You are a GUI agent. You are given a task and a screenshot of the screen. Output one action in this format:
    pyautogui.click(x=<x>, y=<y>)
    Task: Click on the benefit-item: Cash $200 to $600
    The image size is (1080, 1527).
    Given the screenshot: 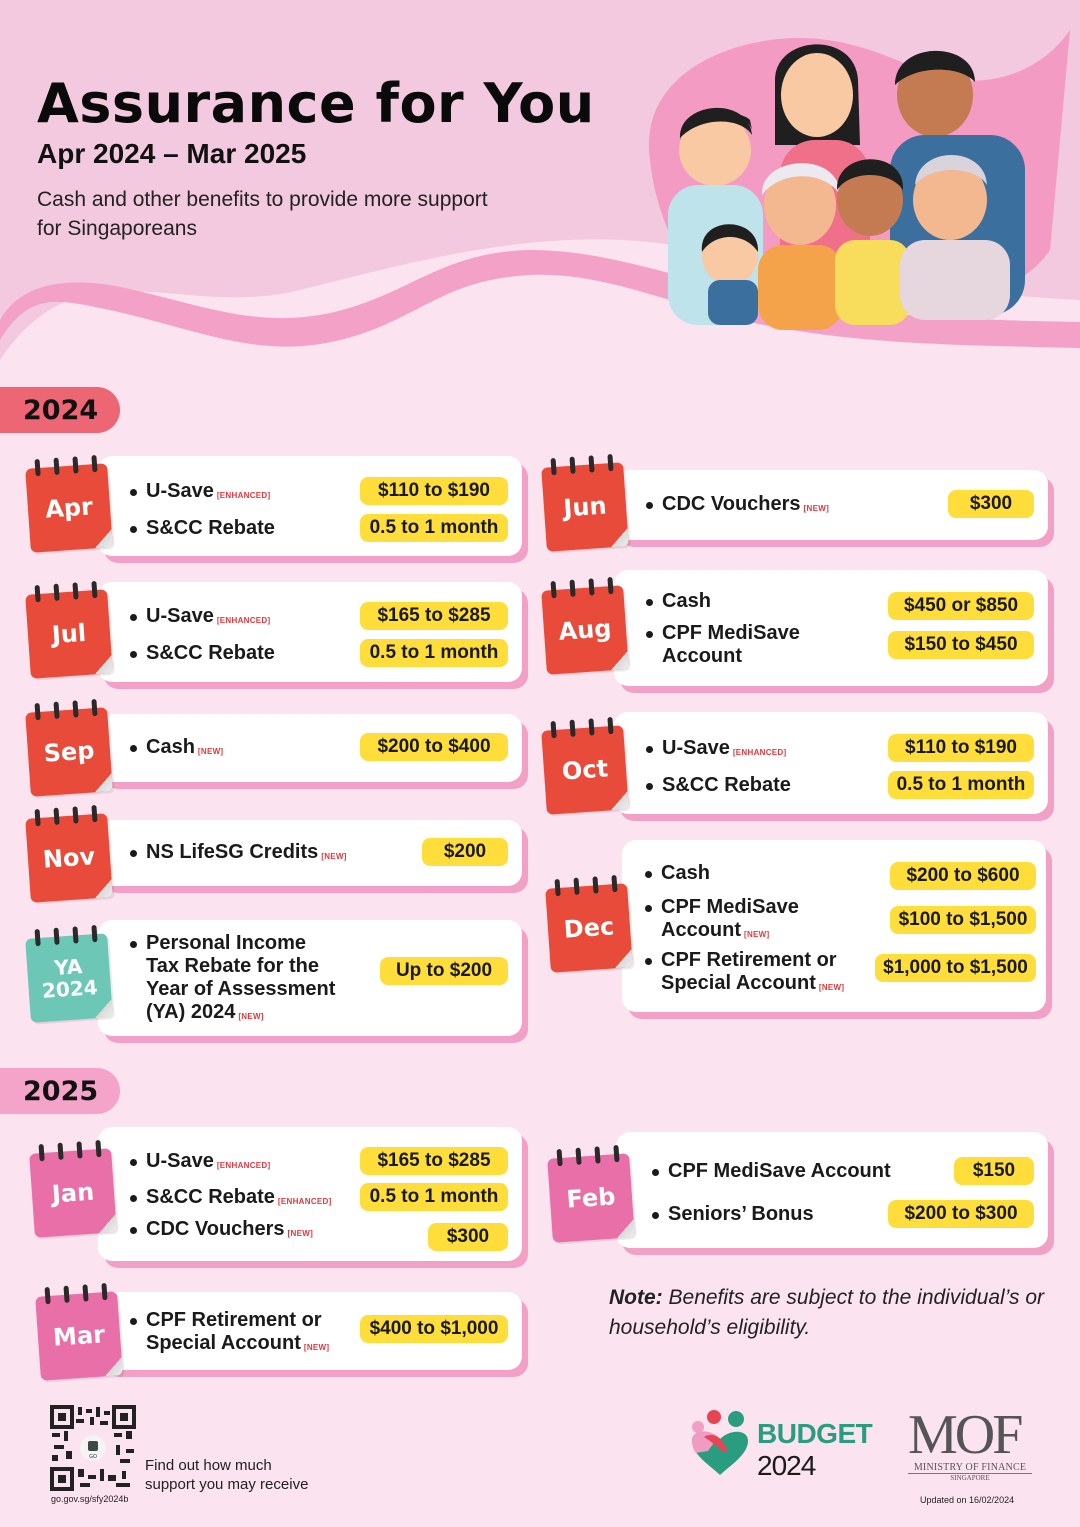 What is the action you would take?
    pyautogui.click(x=839, y=876)
    